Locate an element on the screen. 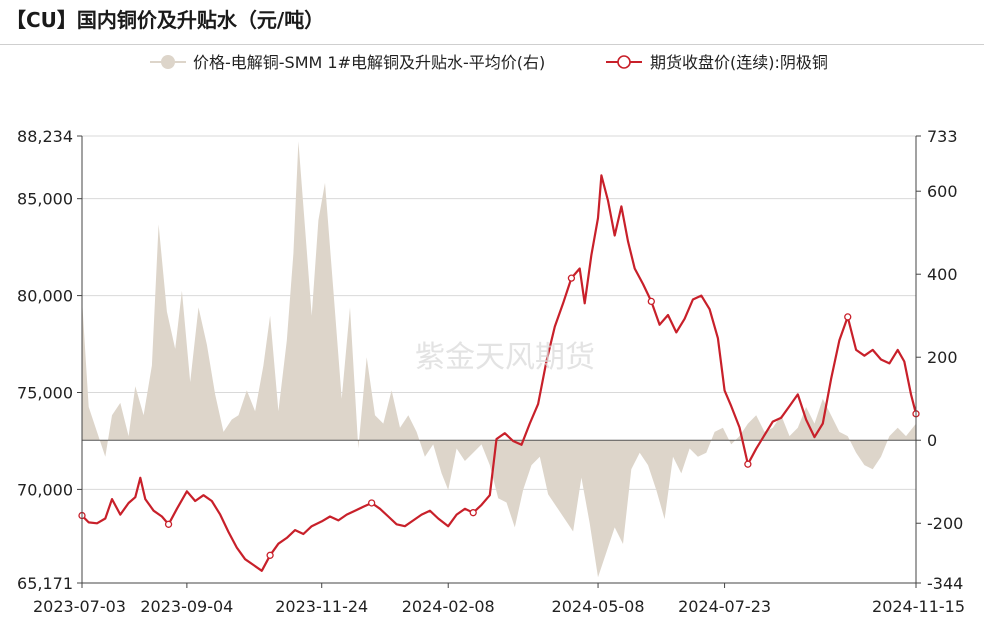 This screenshot has width=984, height=624. legend-swatch-line-dot is located at coordinates (624, 62).